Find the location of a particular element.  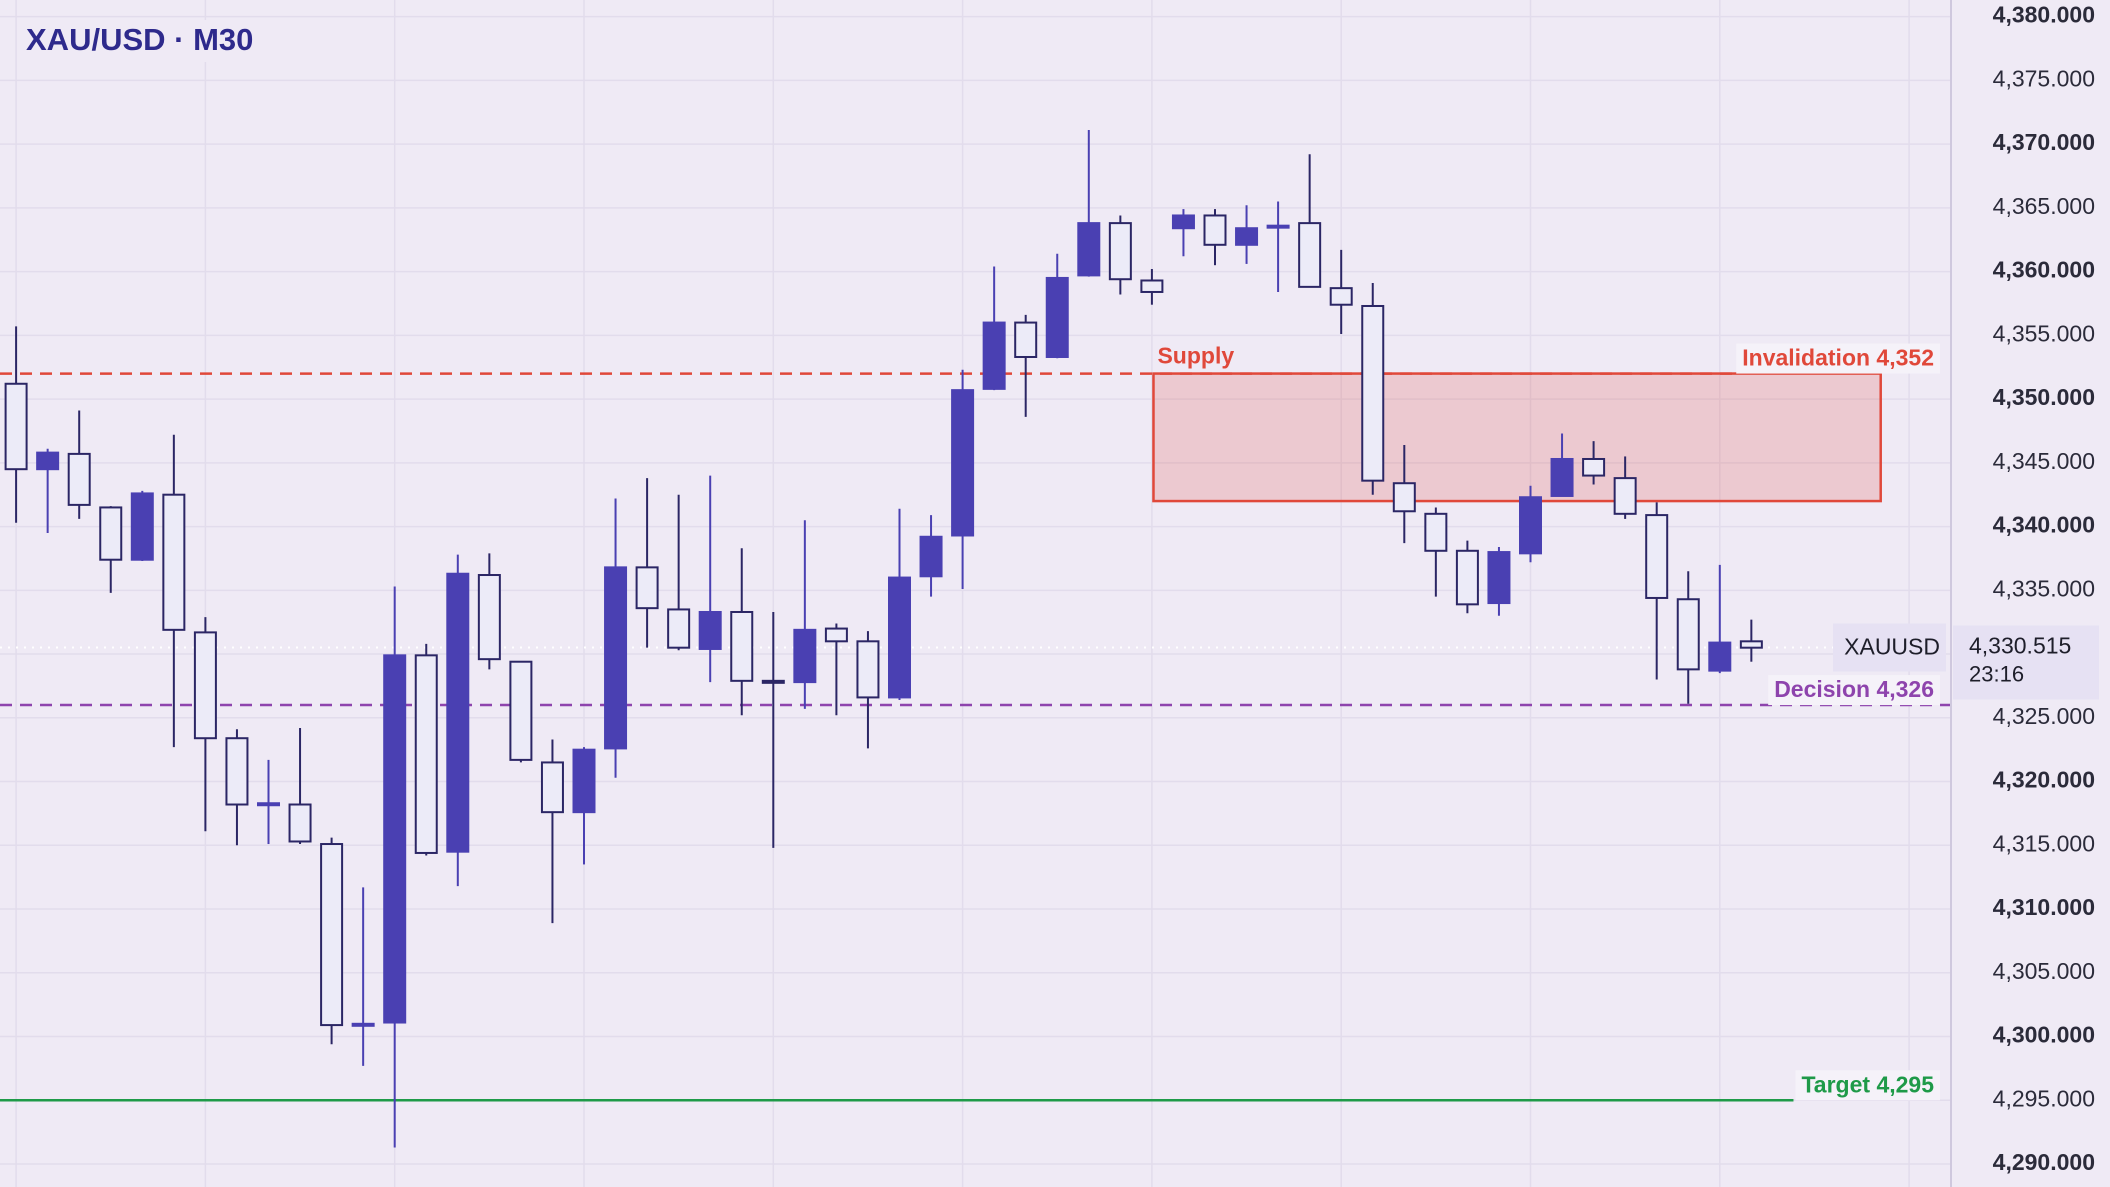

y-tick-label: 4,365.000 is located at coordinates (2044, 206).